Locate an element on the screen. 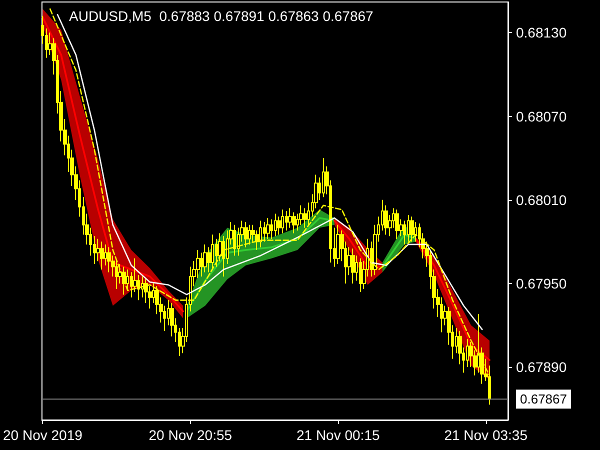 Image resolution: width=600 pixels, height=450 pixels. y-tick-label: 0.67950 is located at coordinates (541, 283).